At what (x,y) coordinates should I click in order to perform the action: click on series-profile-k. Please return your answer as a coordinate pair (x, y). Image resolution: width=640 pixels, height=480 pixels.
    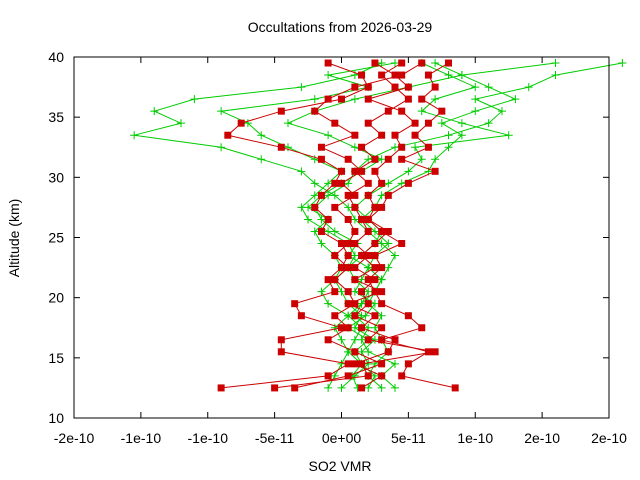
    Looking at the image, I should click on (381, 225).